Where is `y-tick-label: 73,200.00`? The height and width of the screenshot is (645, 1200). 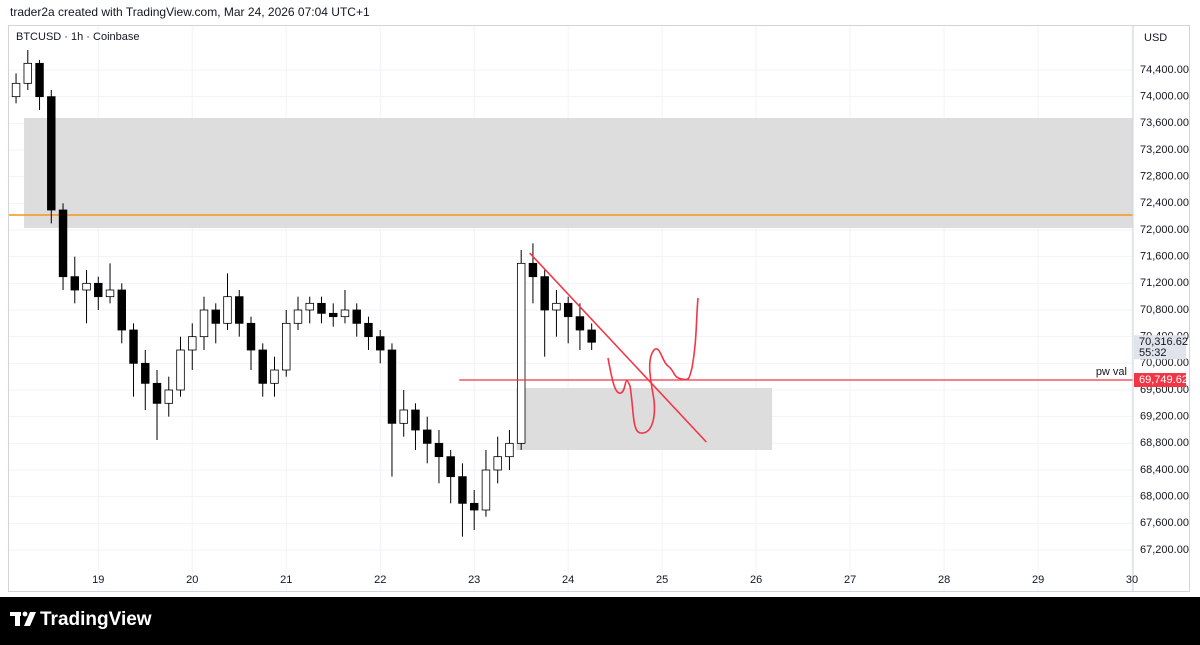
y-tick-label: 73,200.00 is located at coordinates (1164, 150).